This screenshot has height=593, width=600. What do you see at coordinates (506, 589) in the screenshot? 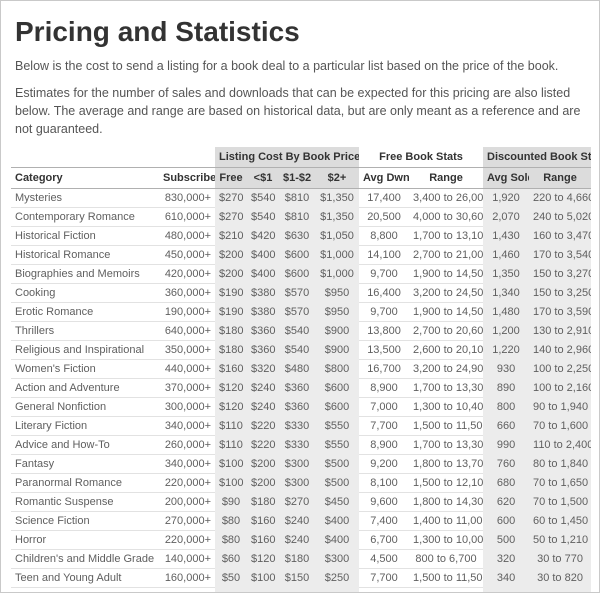
I see `avg-sold-cell: 290` at bounding box center [506, 589].